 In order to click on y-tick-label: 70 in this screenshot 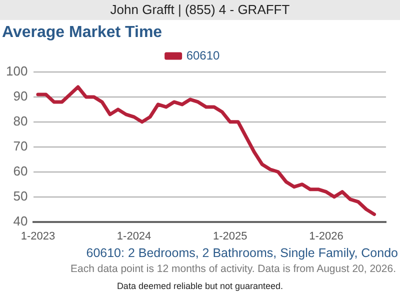, I will do `click(20, 146)`.